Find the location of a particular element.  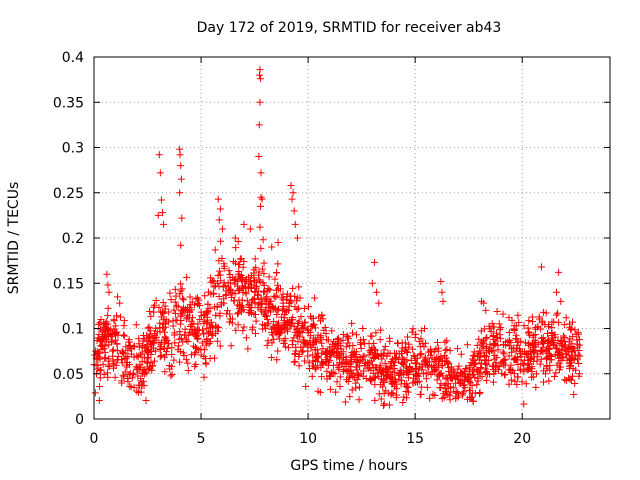

y-tick-label: 0.05 is located at coordinates (68, 375).